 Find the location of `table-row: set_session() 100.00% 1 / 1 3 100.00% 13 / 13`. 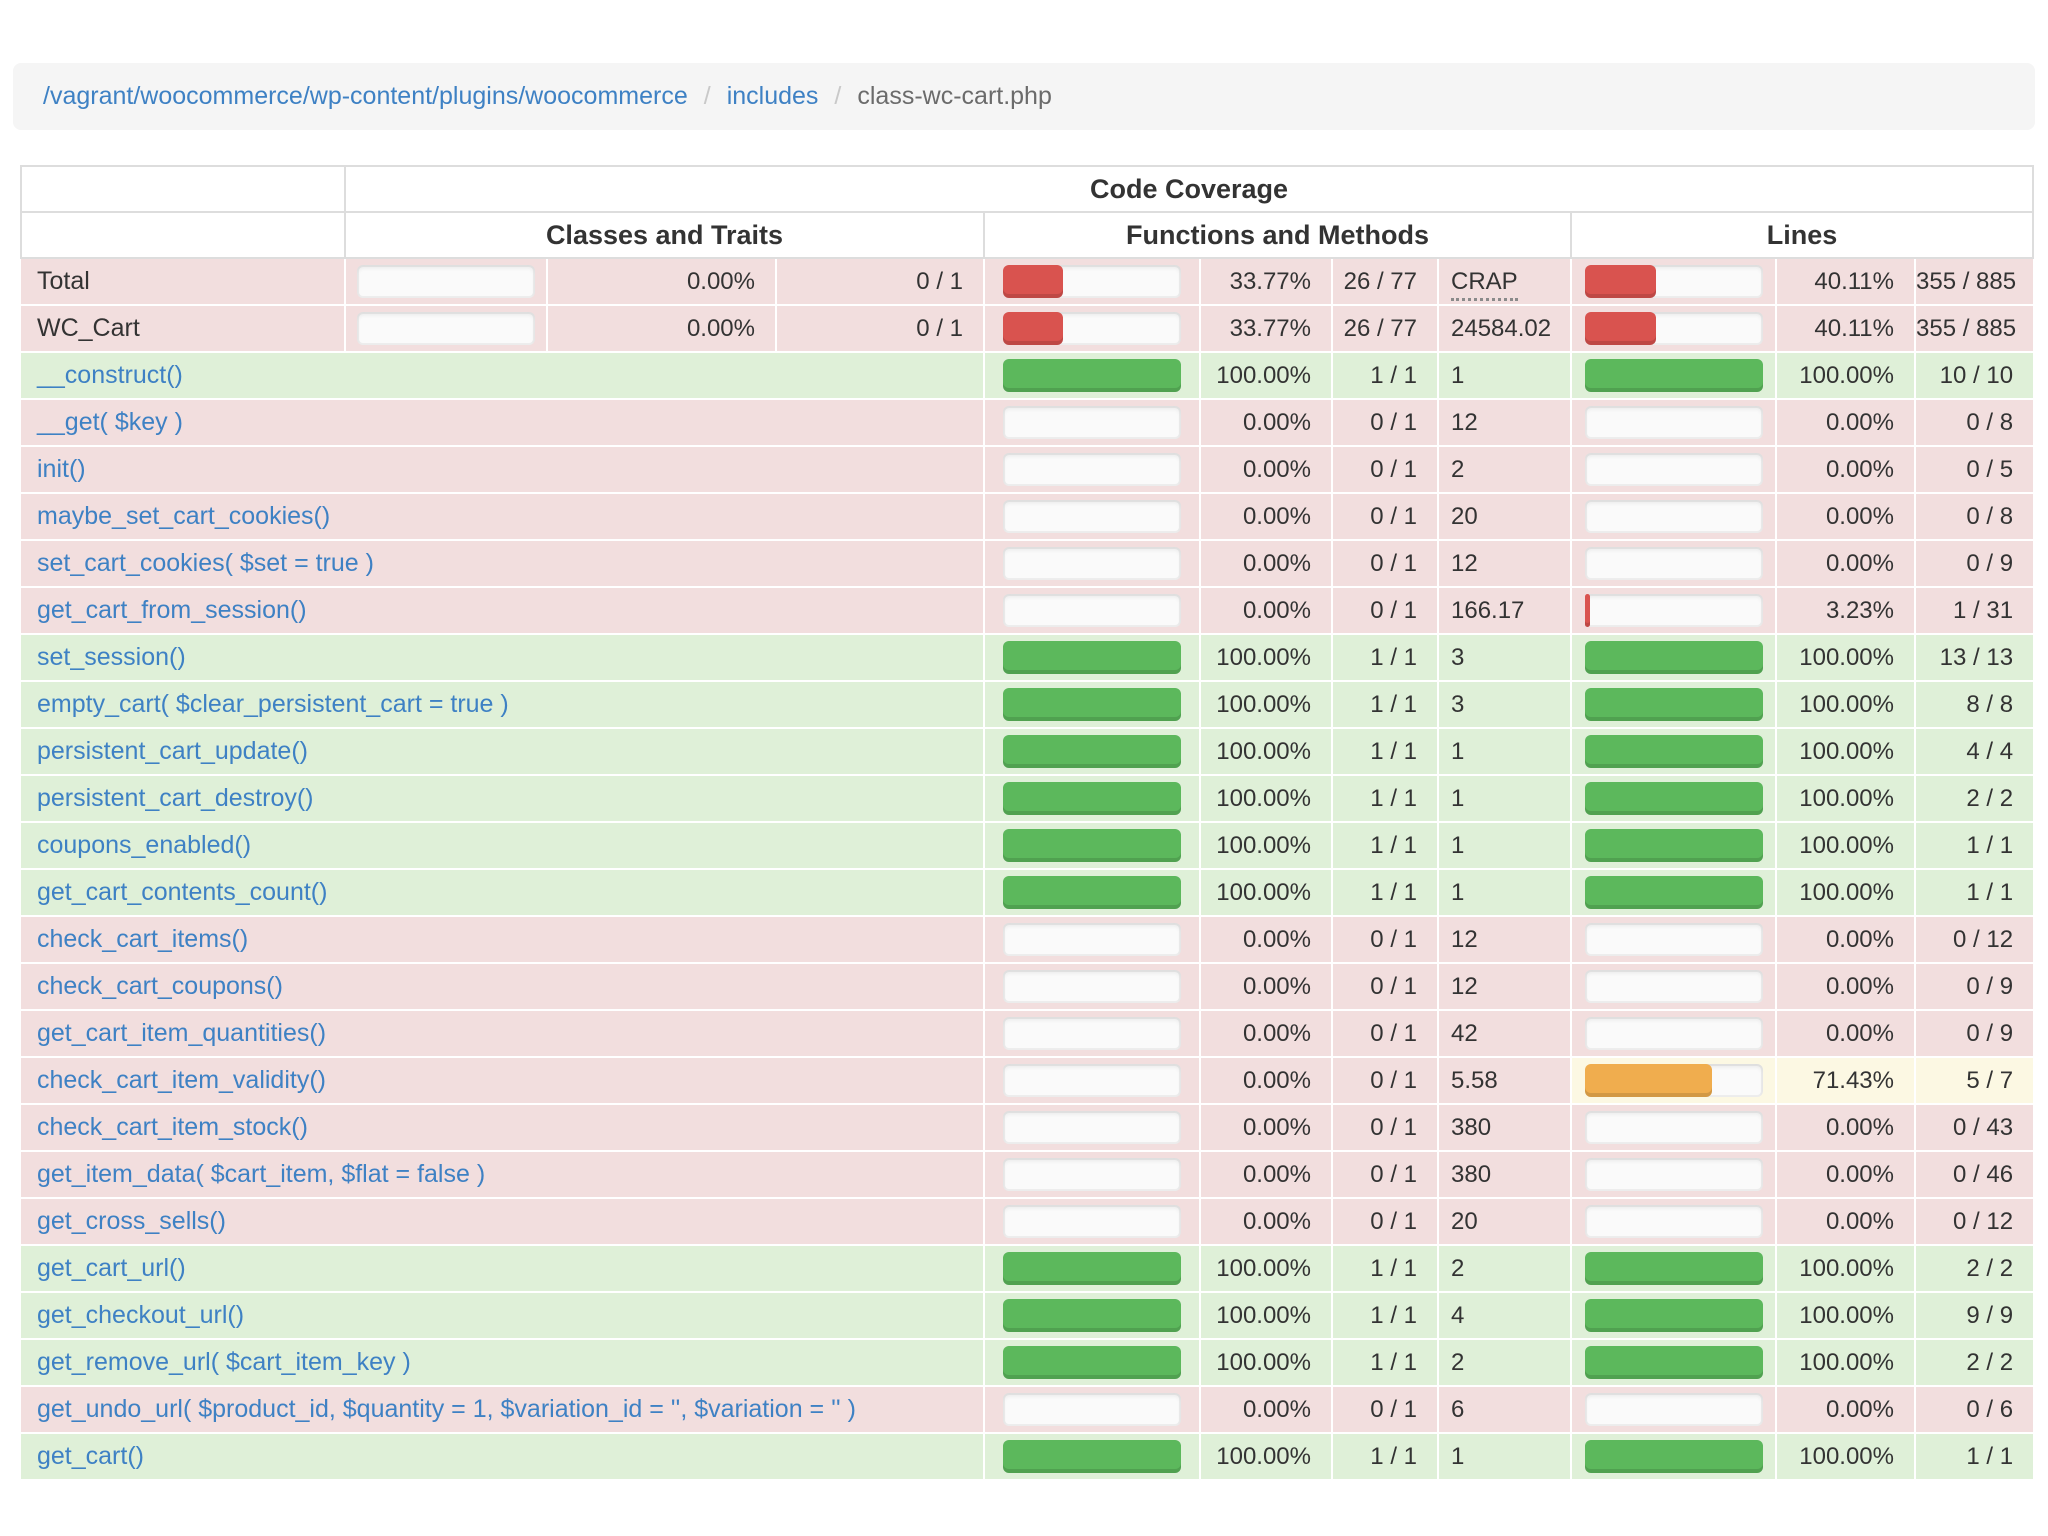

table-row: set_session() 100.00% 1 / 1 3 100.00% 13 / 13 is located at coordinates (1027, 657).